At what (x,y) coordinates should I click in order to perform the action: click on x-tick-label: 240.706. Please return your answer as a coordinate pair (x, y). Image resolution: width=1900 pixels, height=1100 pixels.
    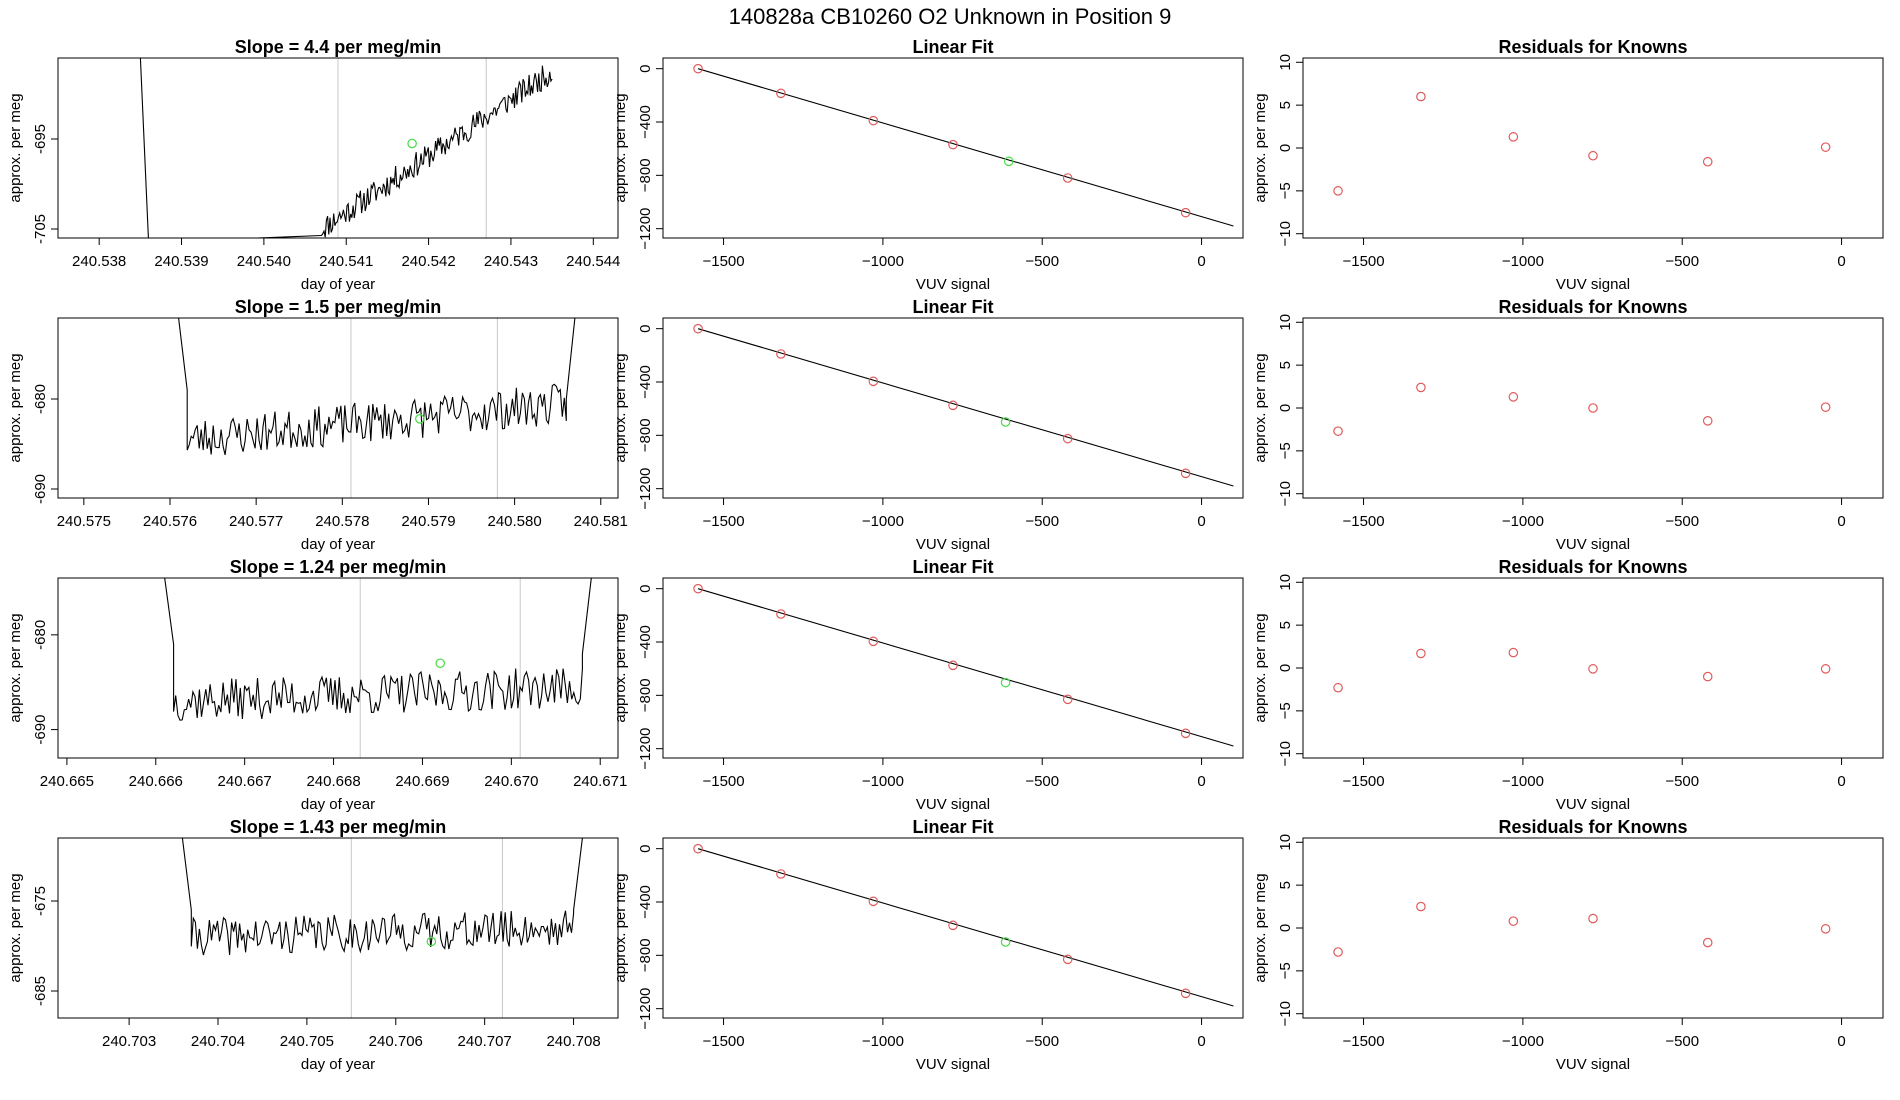
    Looking at the image, I should click on (396, 1041).